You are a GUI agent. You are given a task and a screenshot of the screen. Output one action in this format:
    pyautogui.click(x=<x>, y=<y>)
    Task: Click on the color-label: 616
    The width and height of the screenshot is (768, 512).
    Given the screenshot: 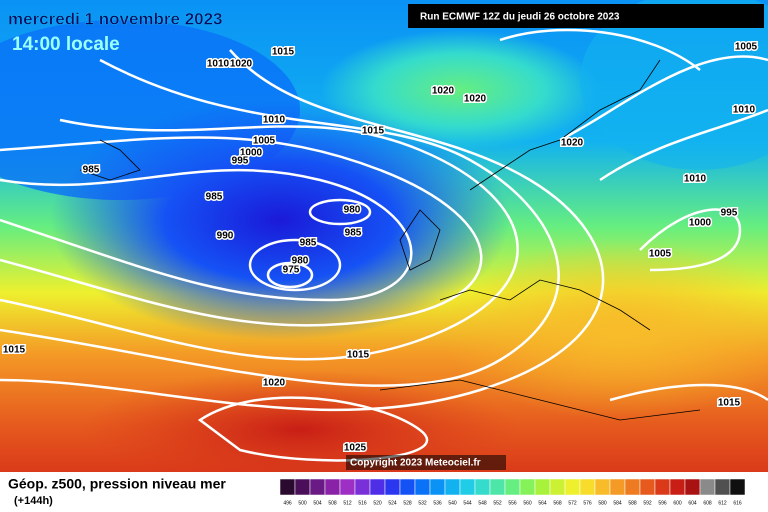 What is the action you would take?
    pyautogui.click(x=737, y=503)
    